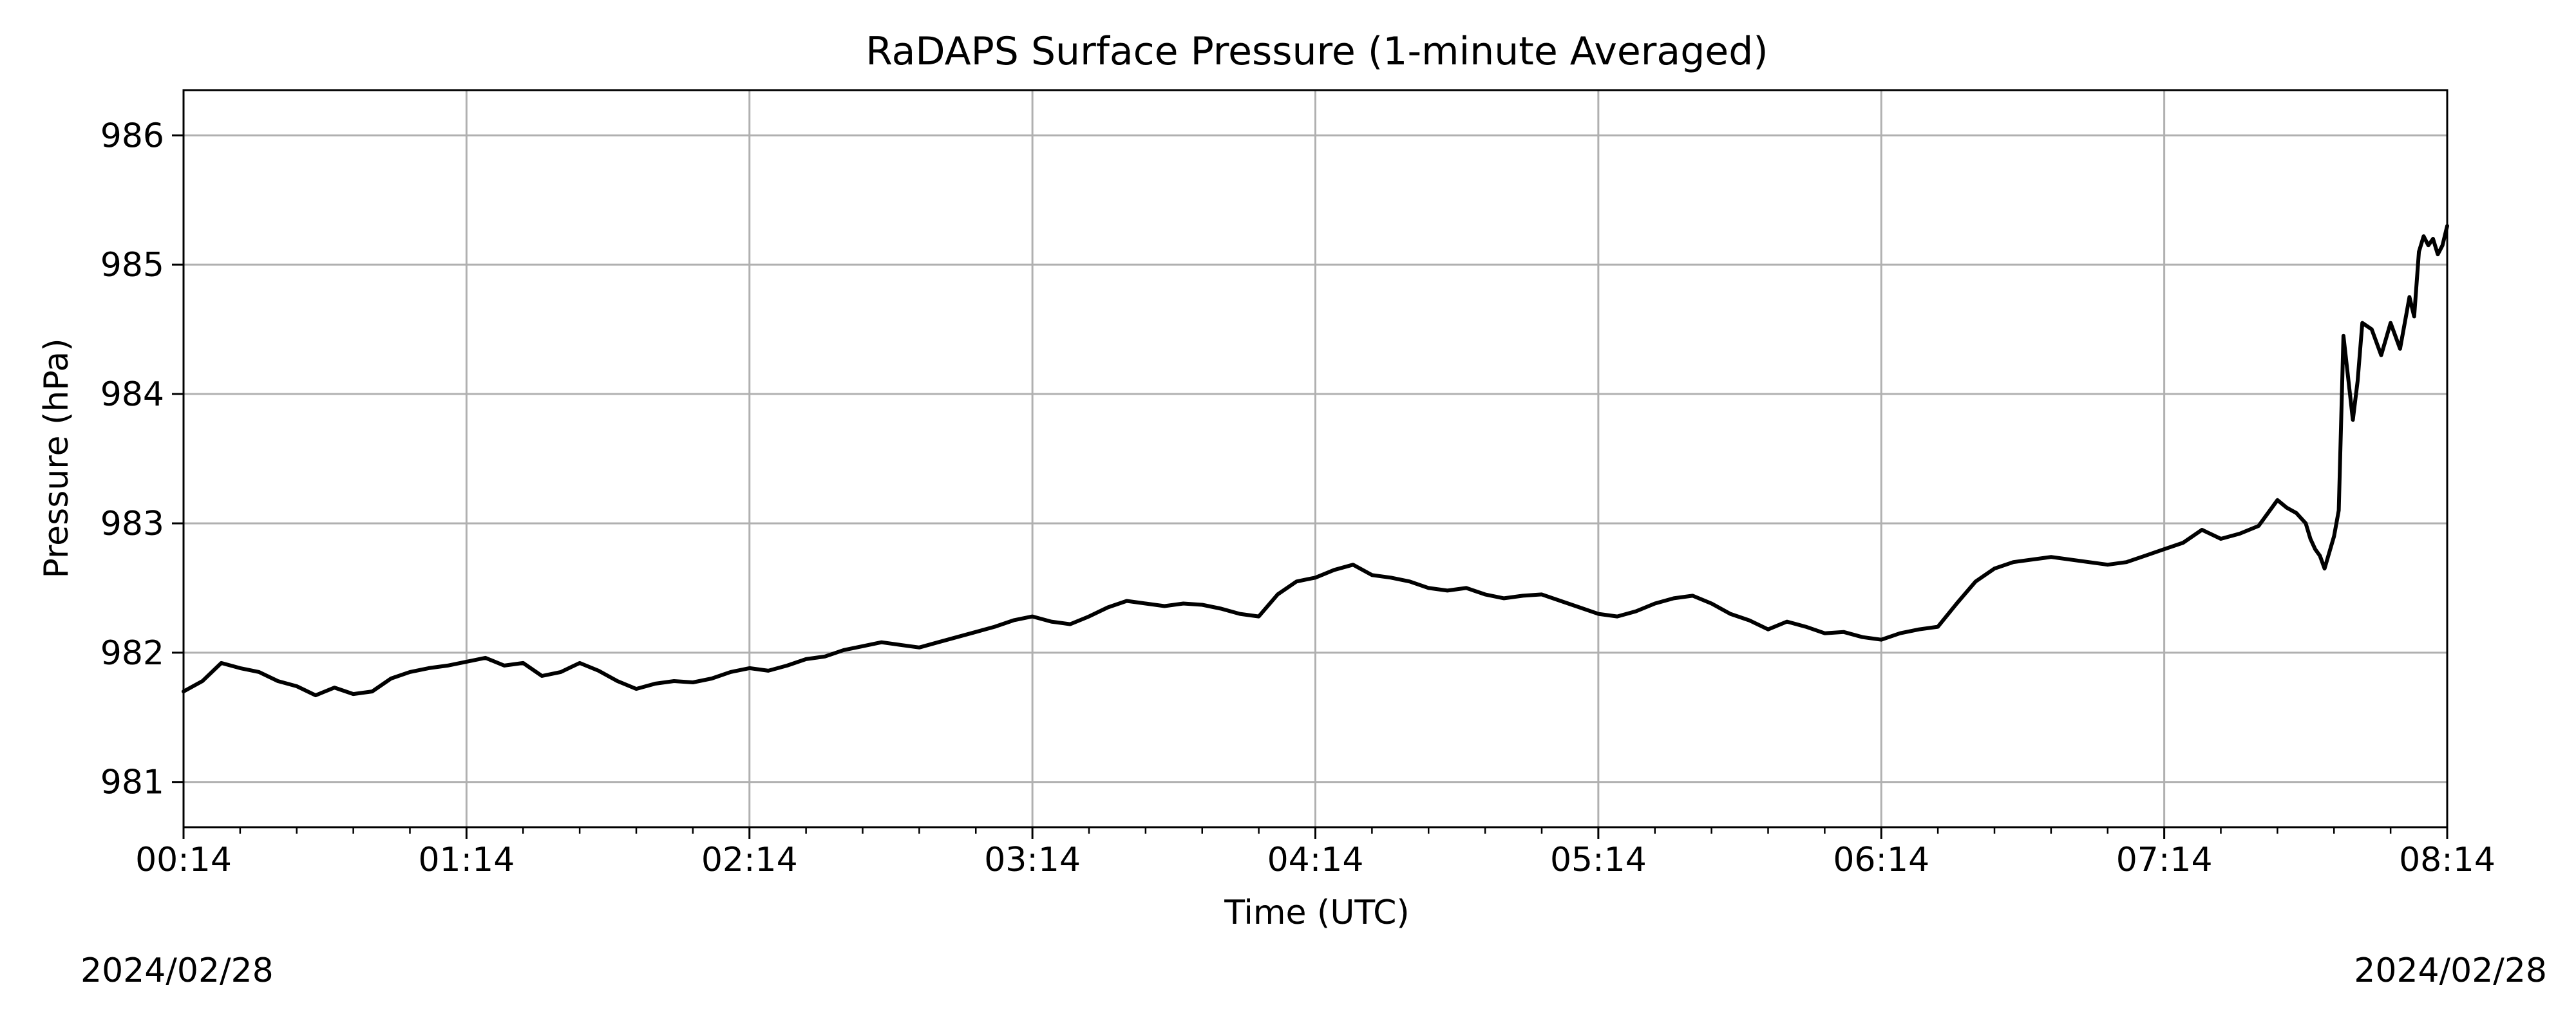 The width and height of the screenshot is (2576, 1030). What do you see at coordinates (466, 860) in the screenshot?
I see `x-tick-label: 01:14` at bounding box center [466, 860].